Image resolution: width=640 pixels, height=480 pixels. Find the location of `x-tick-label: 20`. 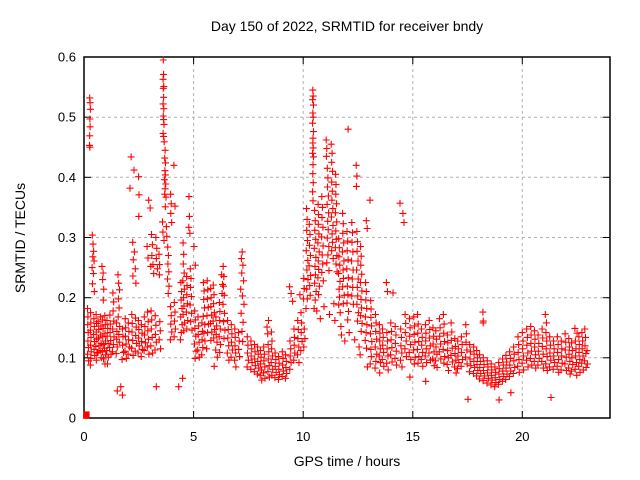

x-tick-label: 20 is located at coordinates (522, 436).